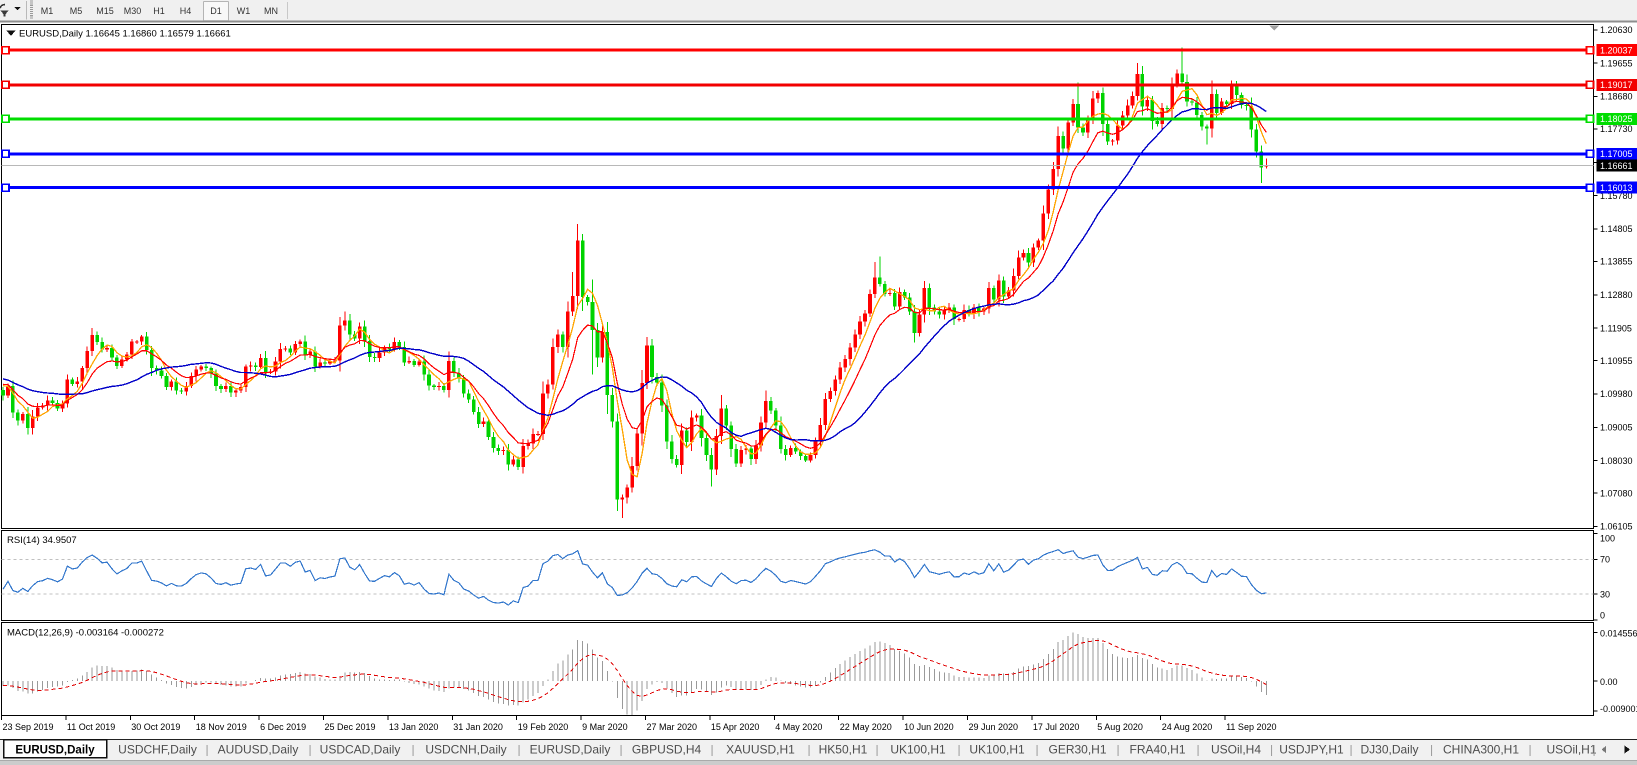  Describe the element at coordinates (478, 727) in the screenshot. I see `svg-text: 31 Jan 2020` at that location.